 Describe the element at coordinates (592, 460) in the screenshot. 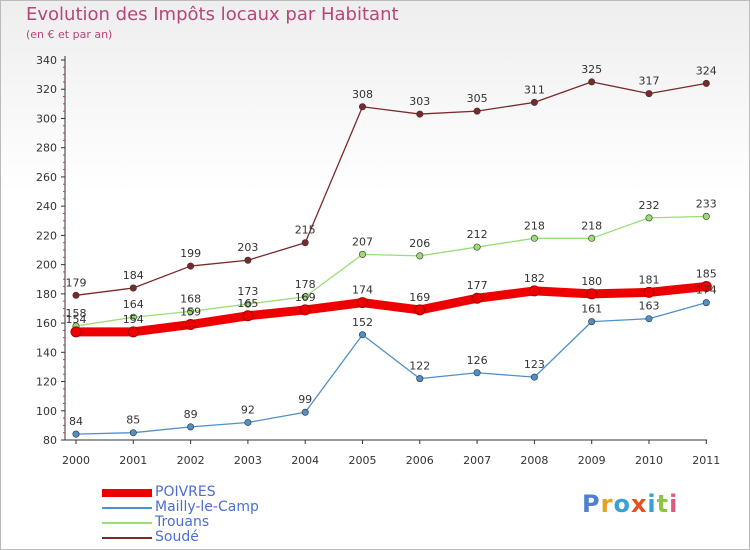

I see `x-tick-label: 2009` at that location.